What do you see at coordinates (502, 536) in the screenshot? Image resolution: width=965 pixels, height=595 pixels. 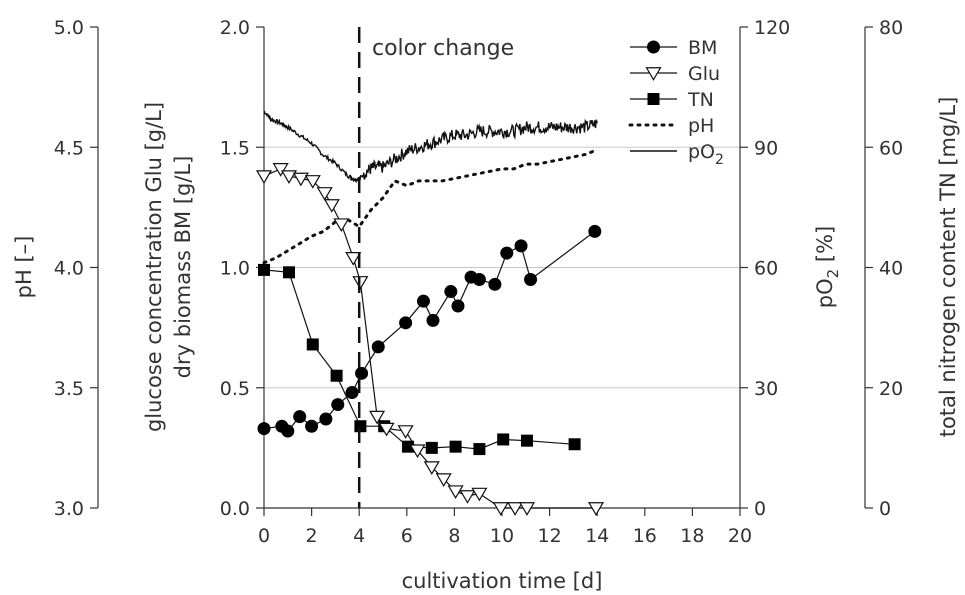 I see `x-tick-label: 10` at bounding box center [502, 536].